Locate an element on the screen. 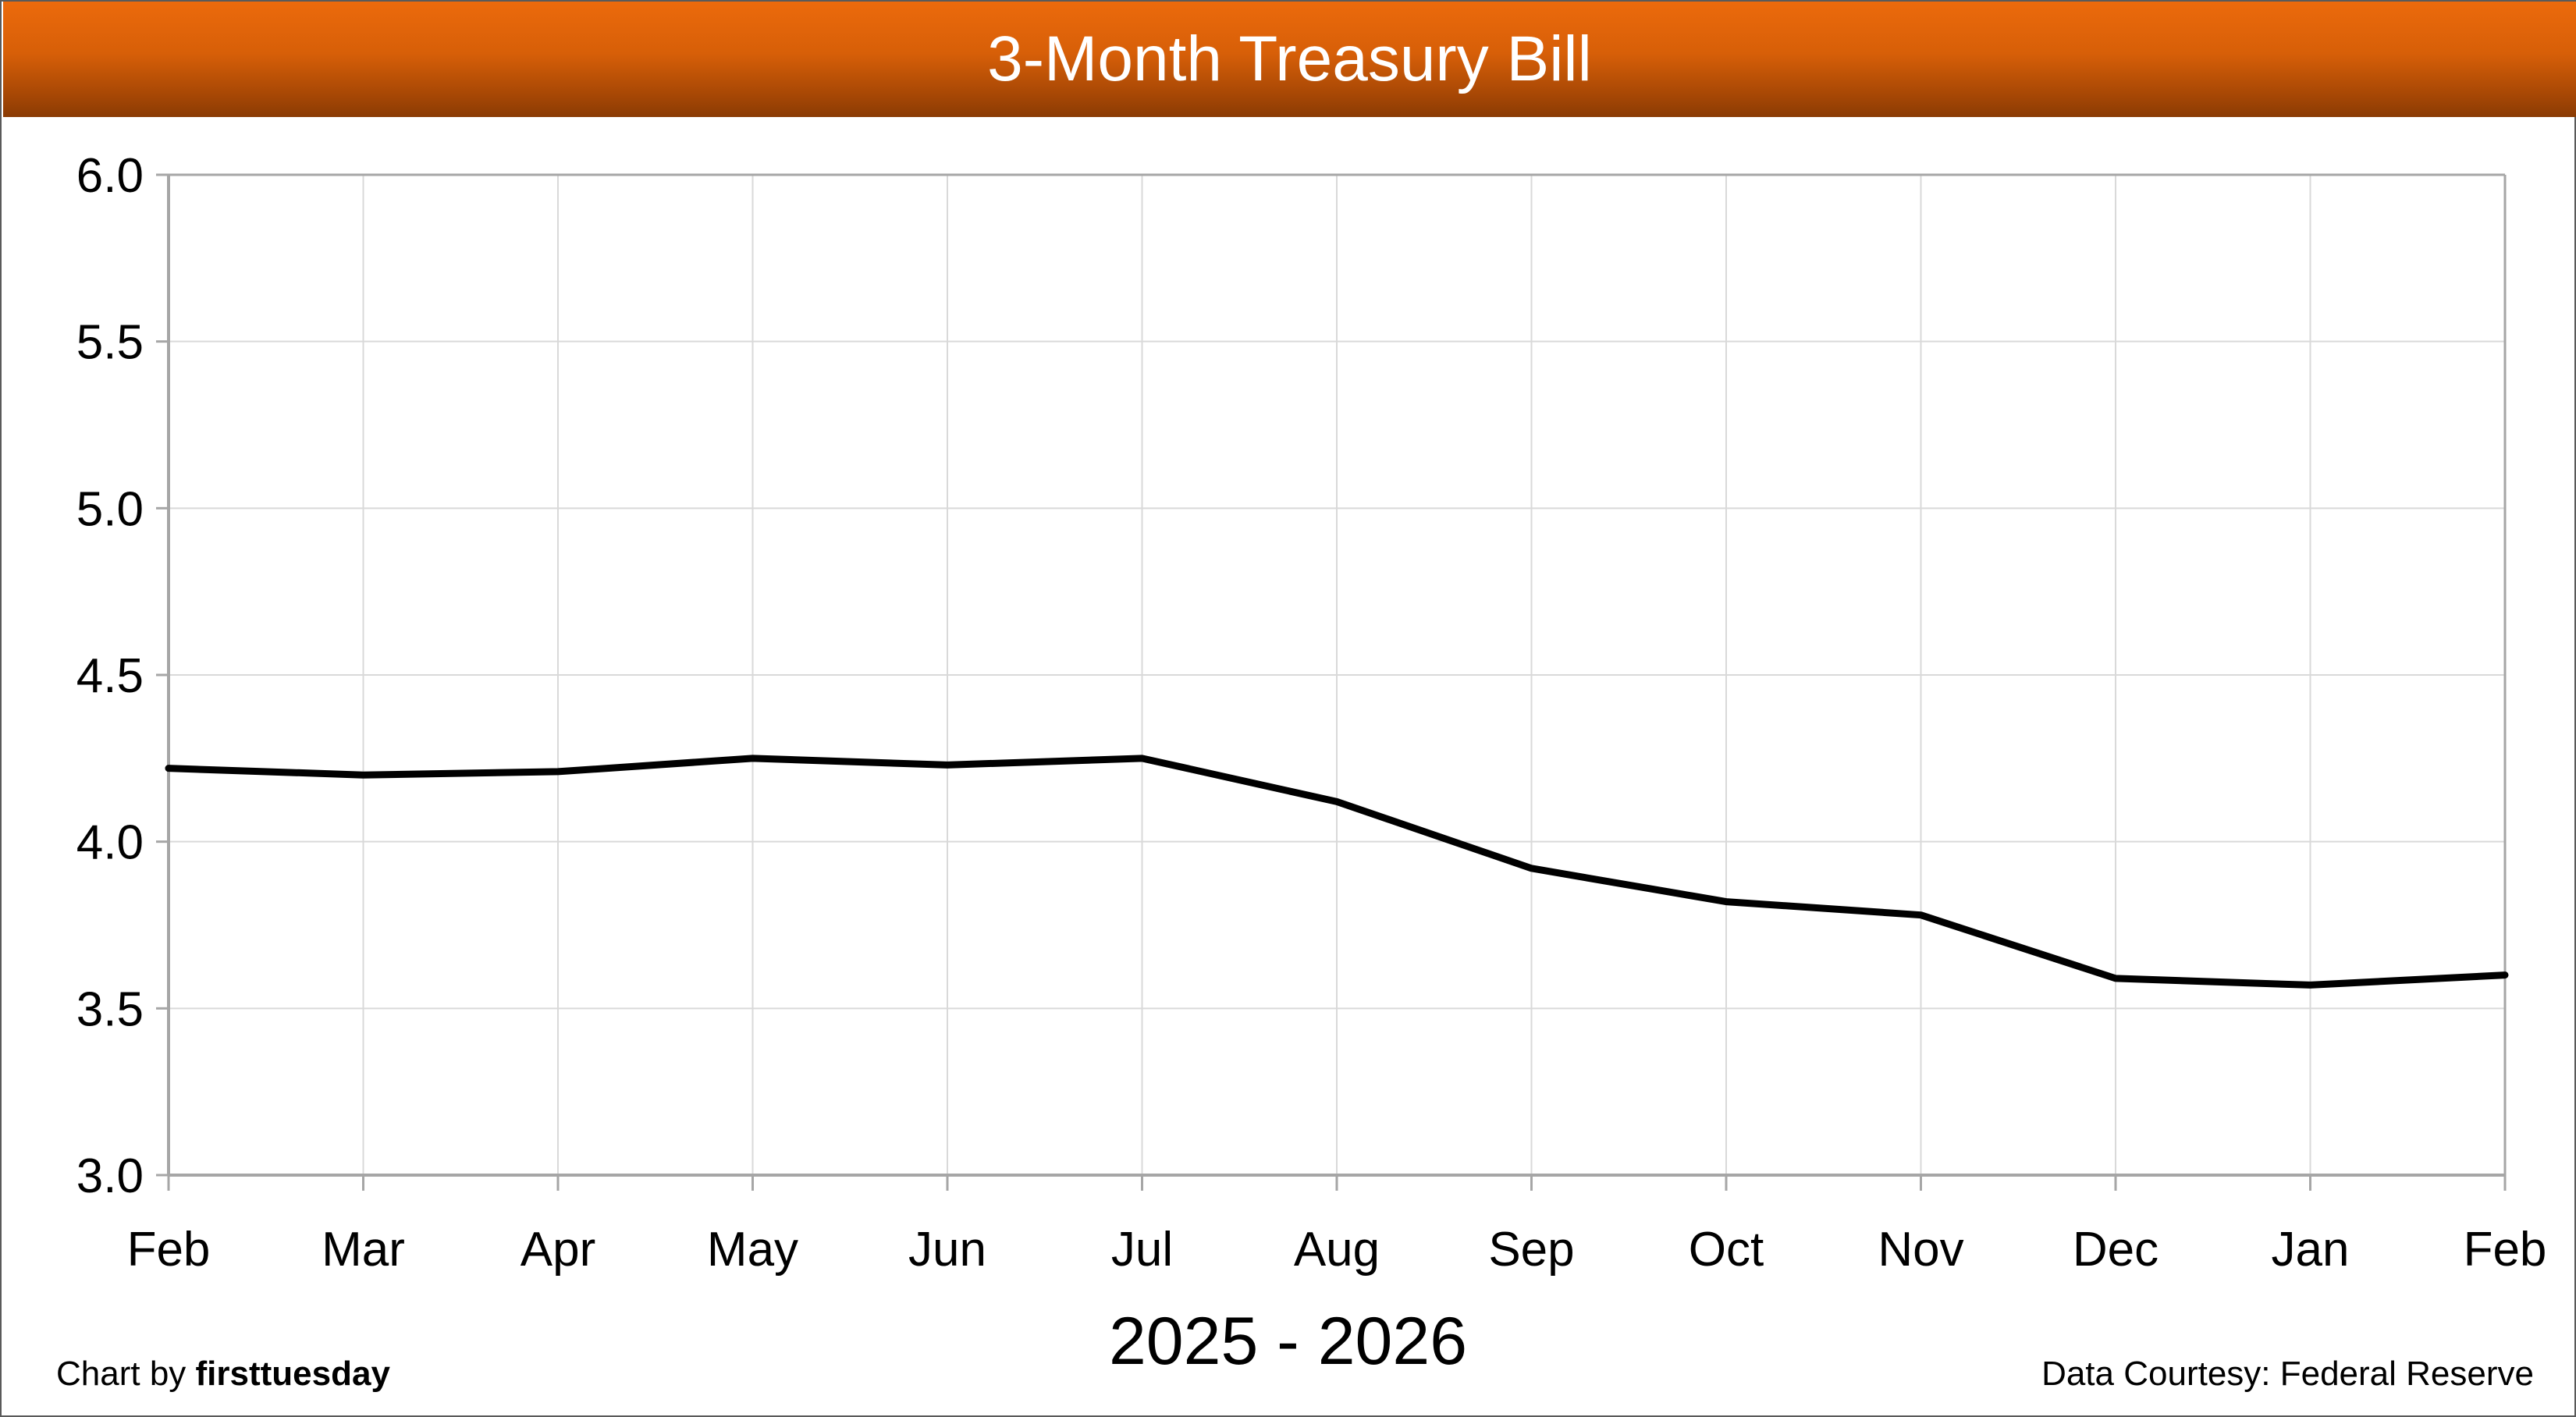  y-tick-label: 4.0 is located at coordinates (110, 843).